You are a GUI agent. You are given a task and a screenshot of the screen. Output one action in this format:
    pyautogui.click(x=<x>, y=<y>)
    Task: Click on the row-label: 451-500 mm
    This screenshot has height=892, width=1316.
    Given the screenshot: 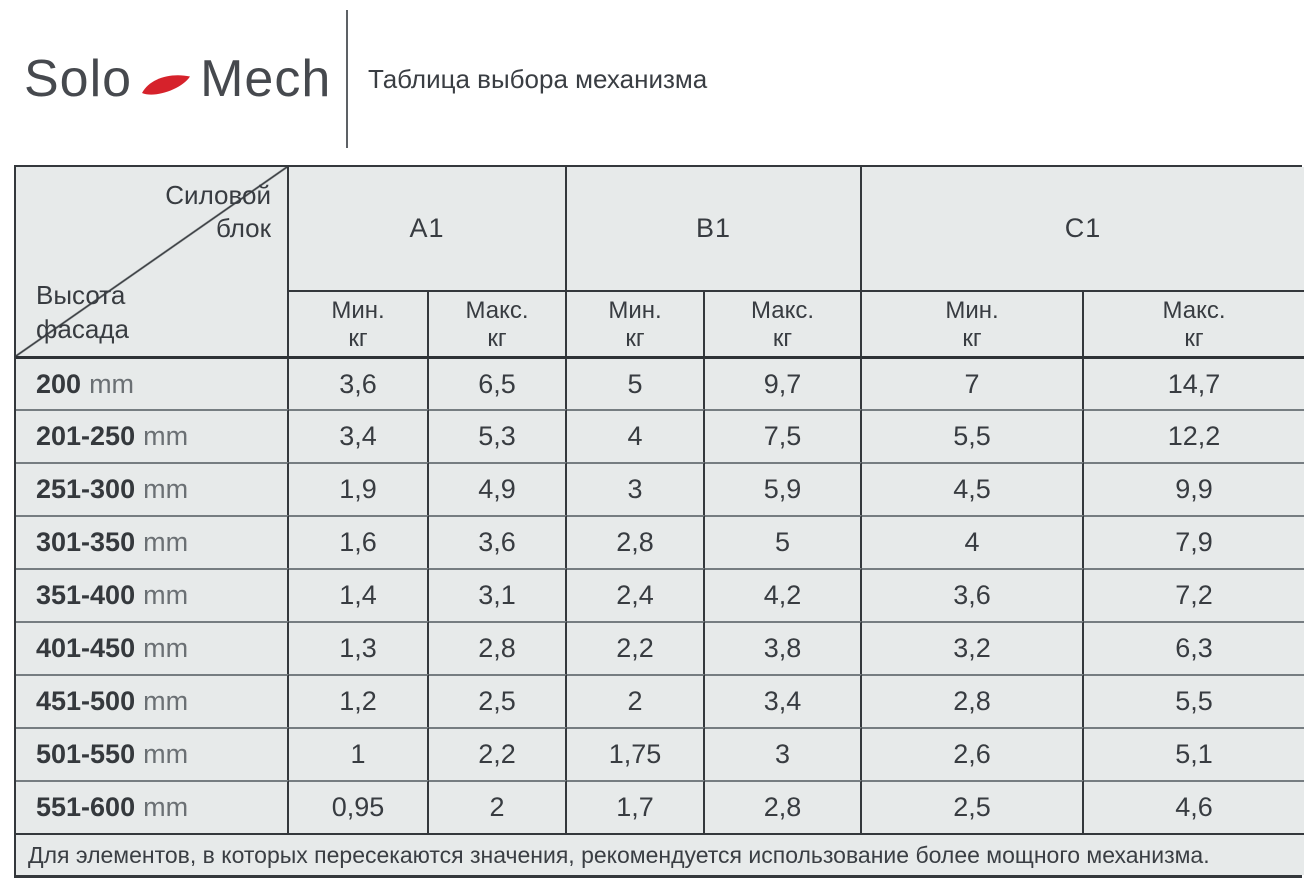 What is the action you would take?
    pyautogui.click(x=152, y=700)
    